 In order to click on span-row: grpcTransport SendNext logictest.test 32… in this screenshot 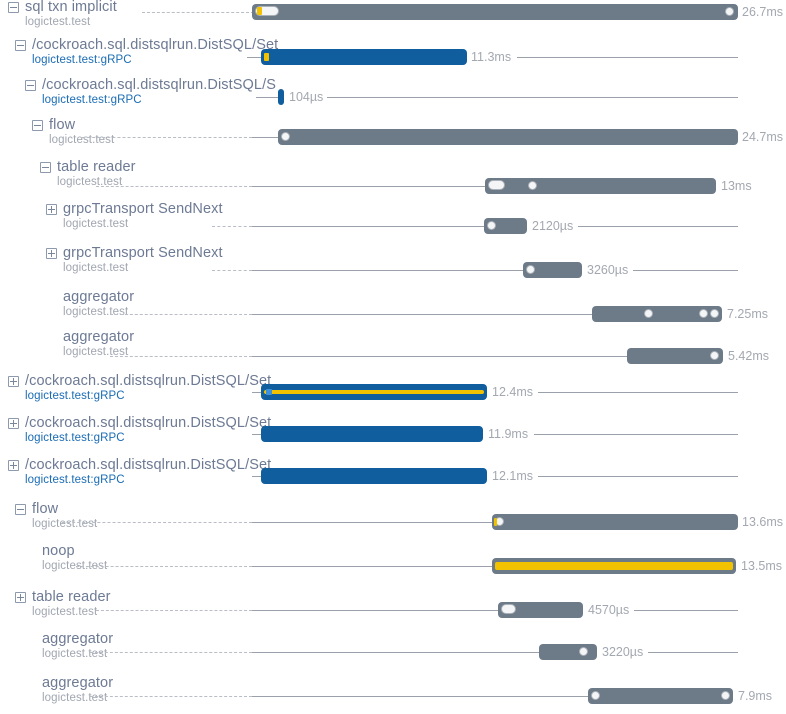, I will do `click(393, 265)`.